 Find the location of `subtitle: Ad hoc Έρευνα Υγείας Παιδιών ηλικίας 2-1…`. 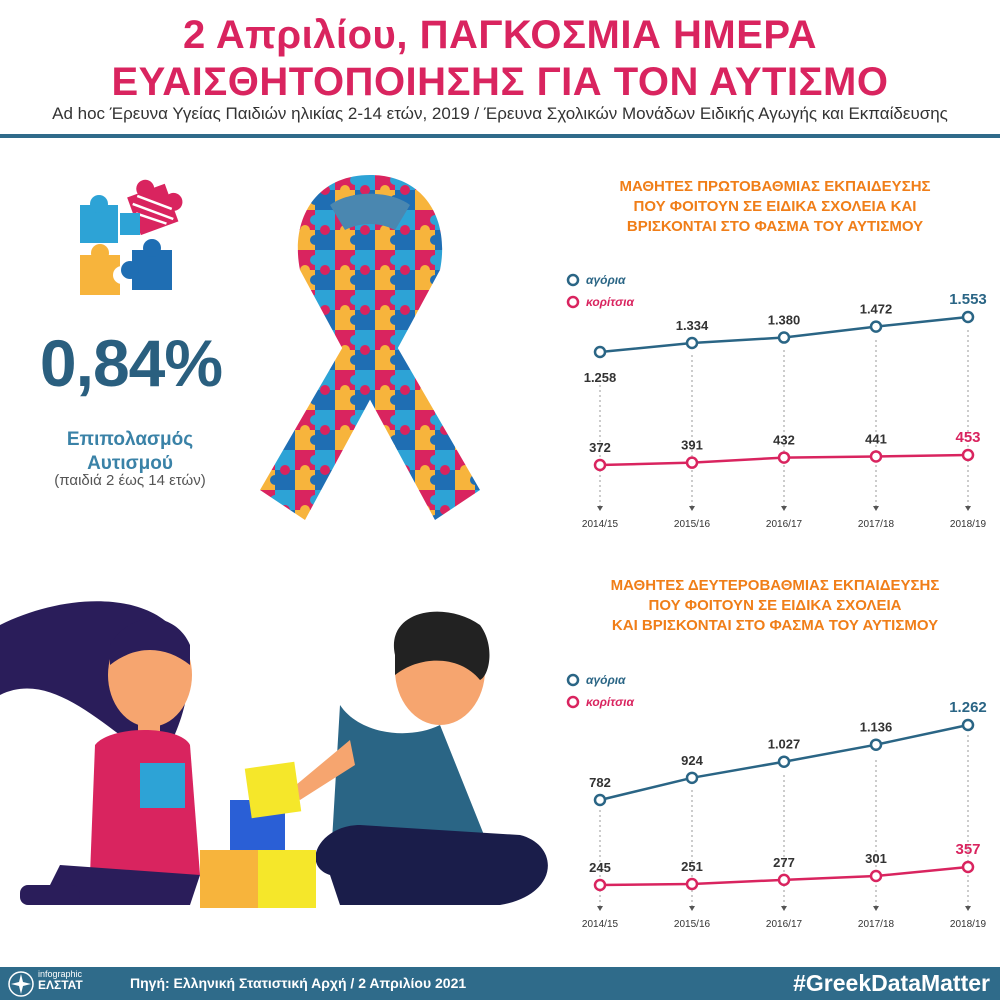

subtitle: Ad hoc Έρευνα Υγείας Παιδιών ηλικίας 2-1… is located at coordinates (500, 113).